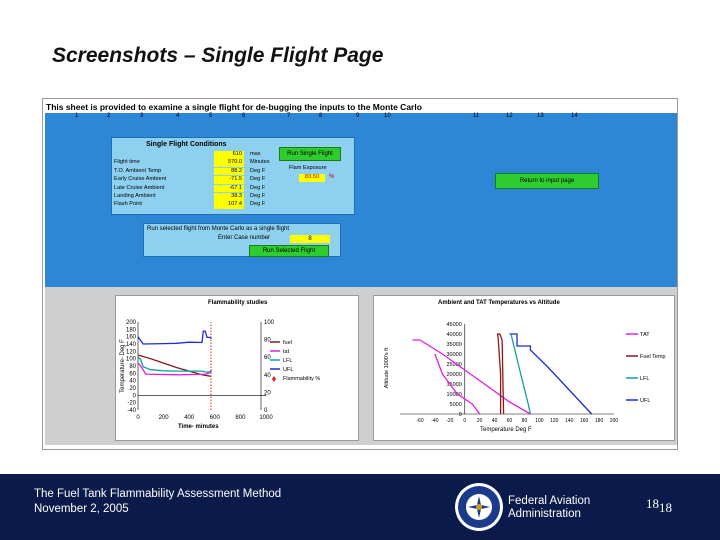 The height and width of the screenshot is (540, 720). I want to click on legend-label: Flammability %, so click(301, 379).